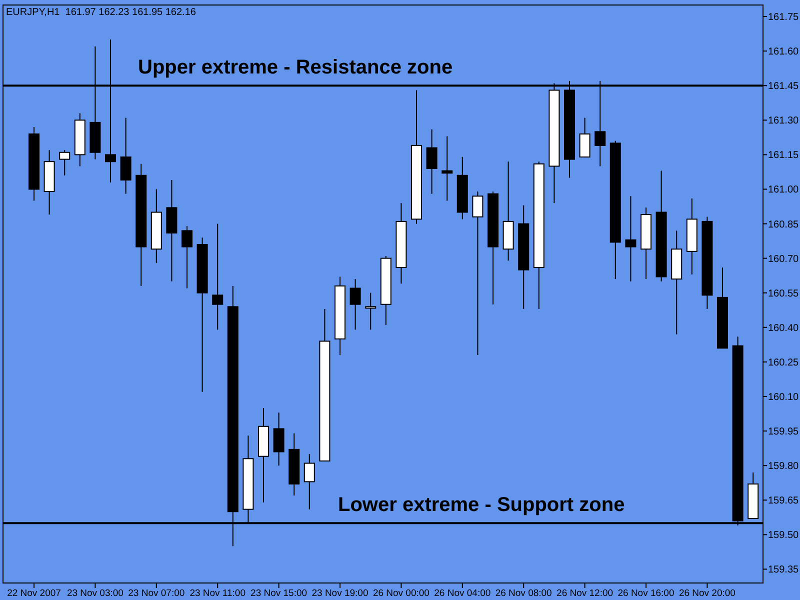  I want to click on y-tick-label: 160.10, so click(784, 397).